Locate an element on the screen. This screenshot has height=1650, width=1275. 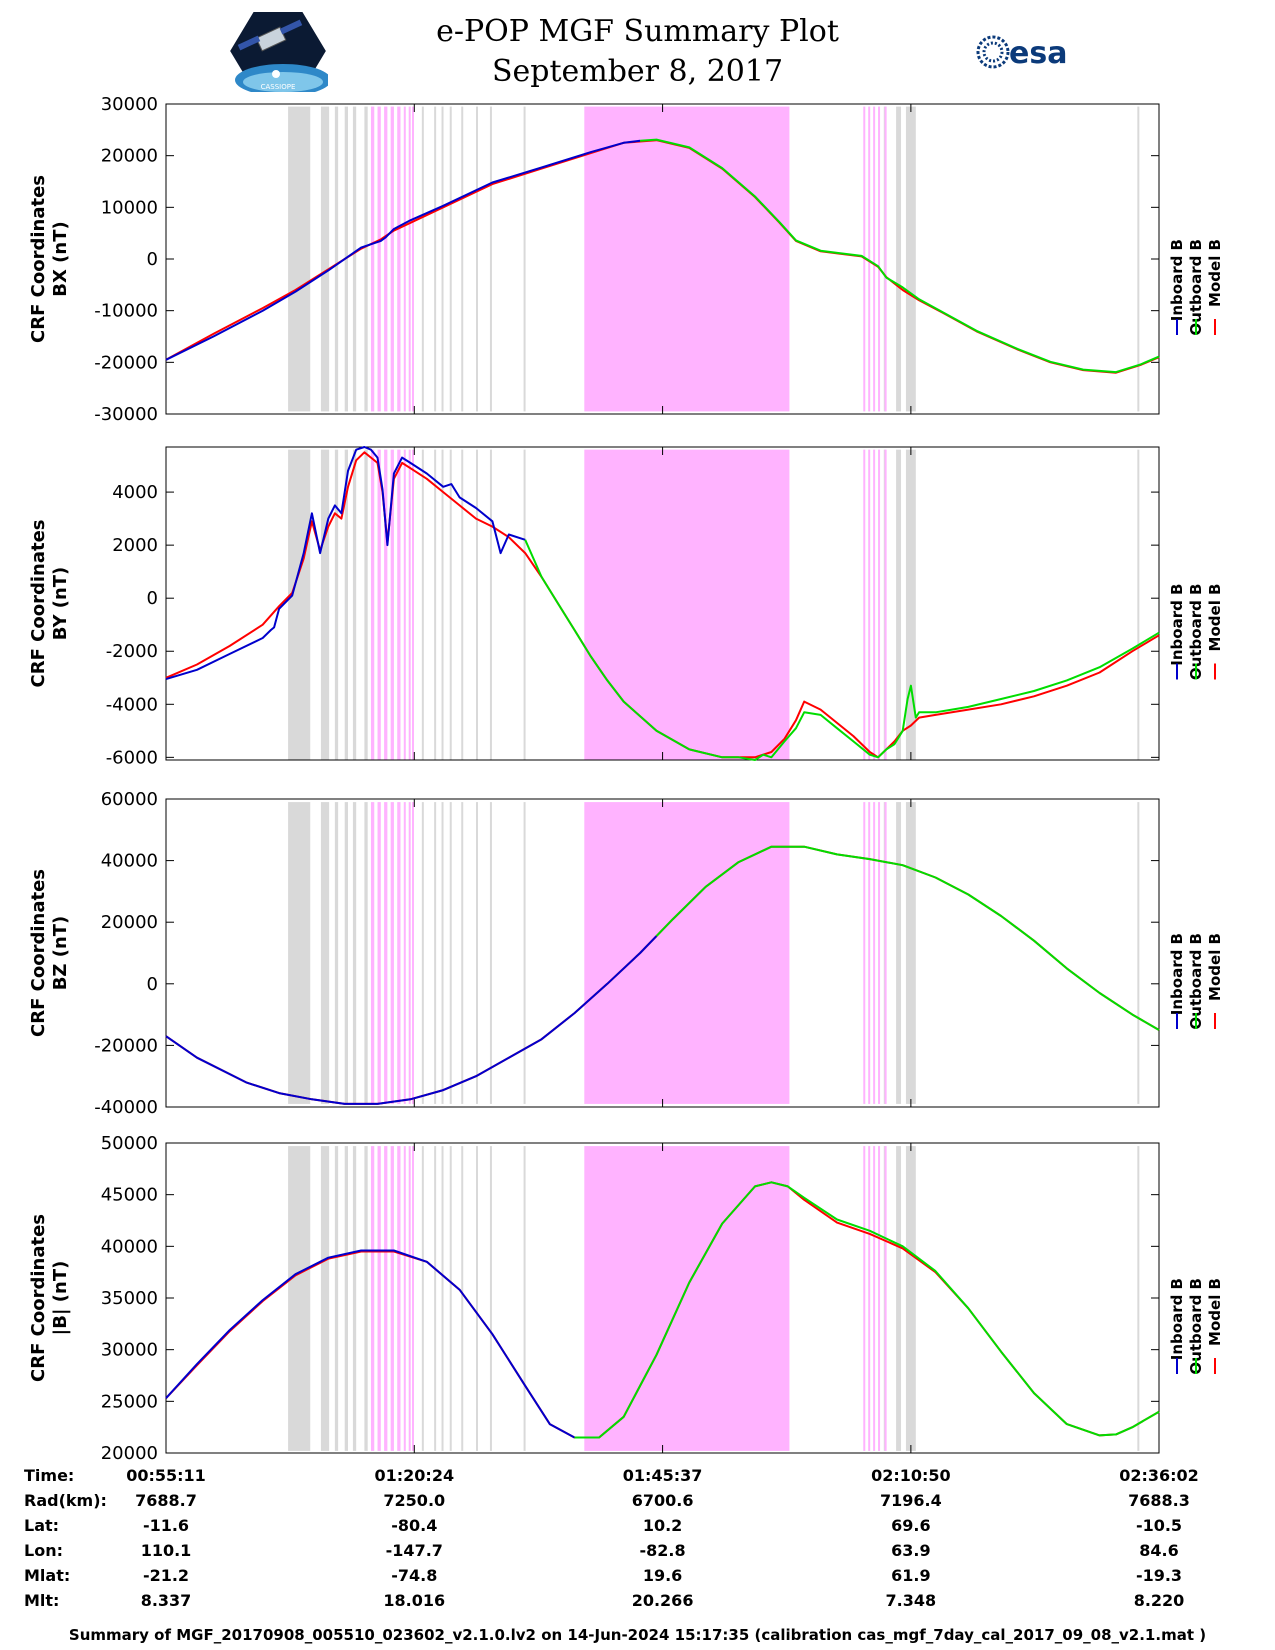
info-row-value: 01:45:37 is located at coordinates (662, 1475).